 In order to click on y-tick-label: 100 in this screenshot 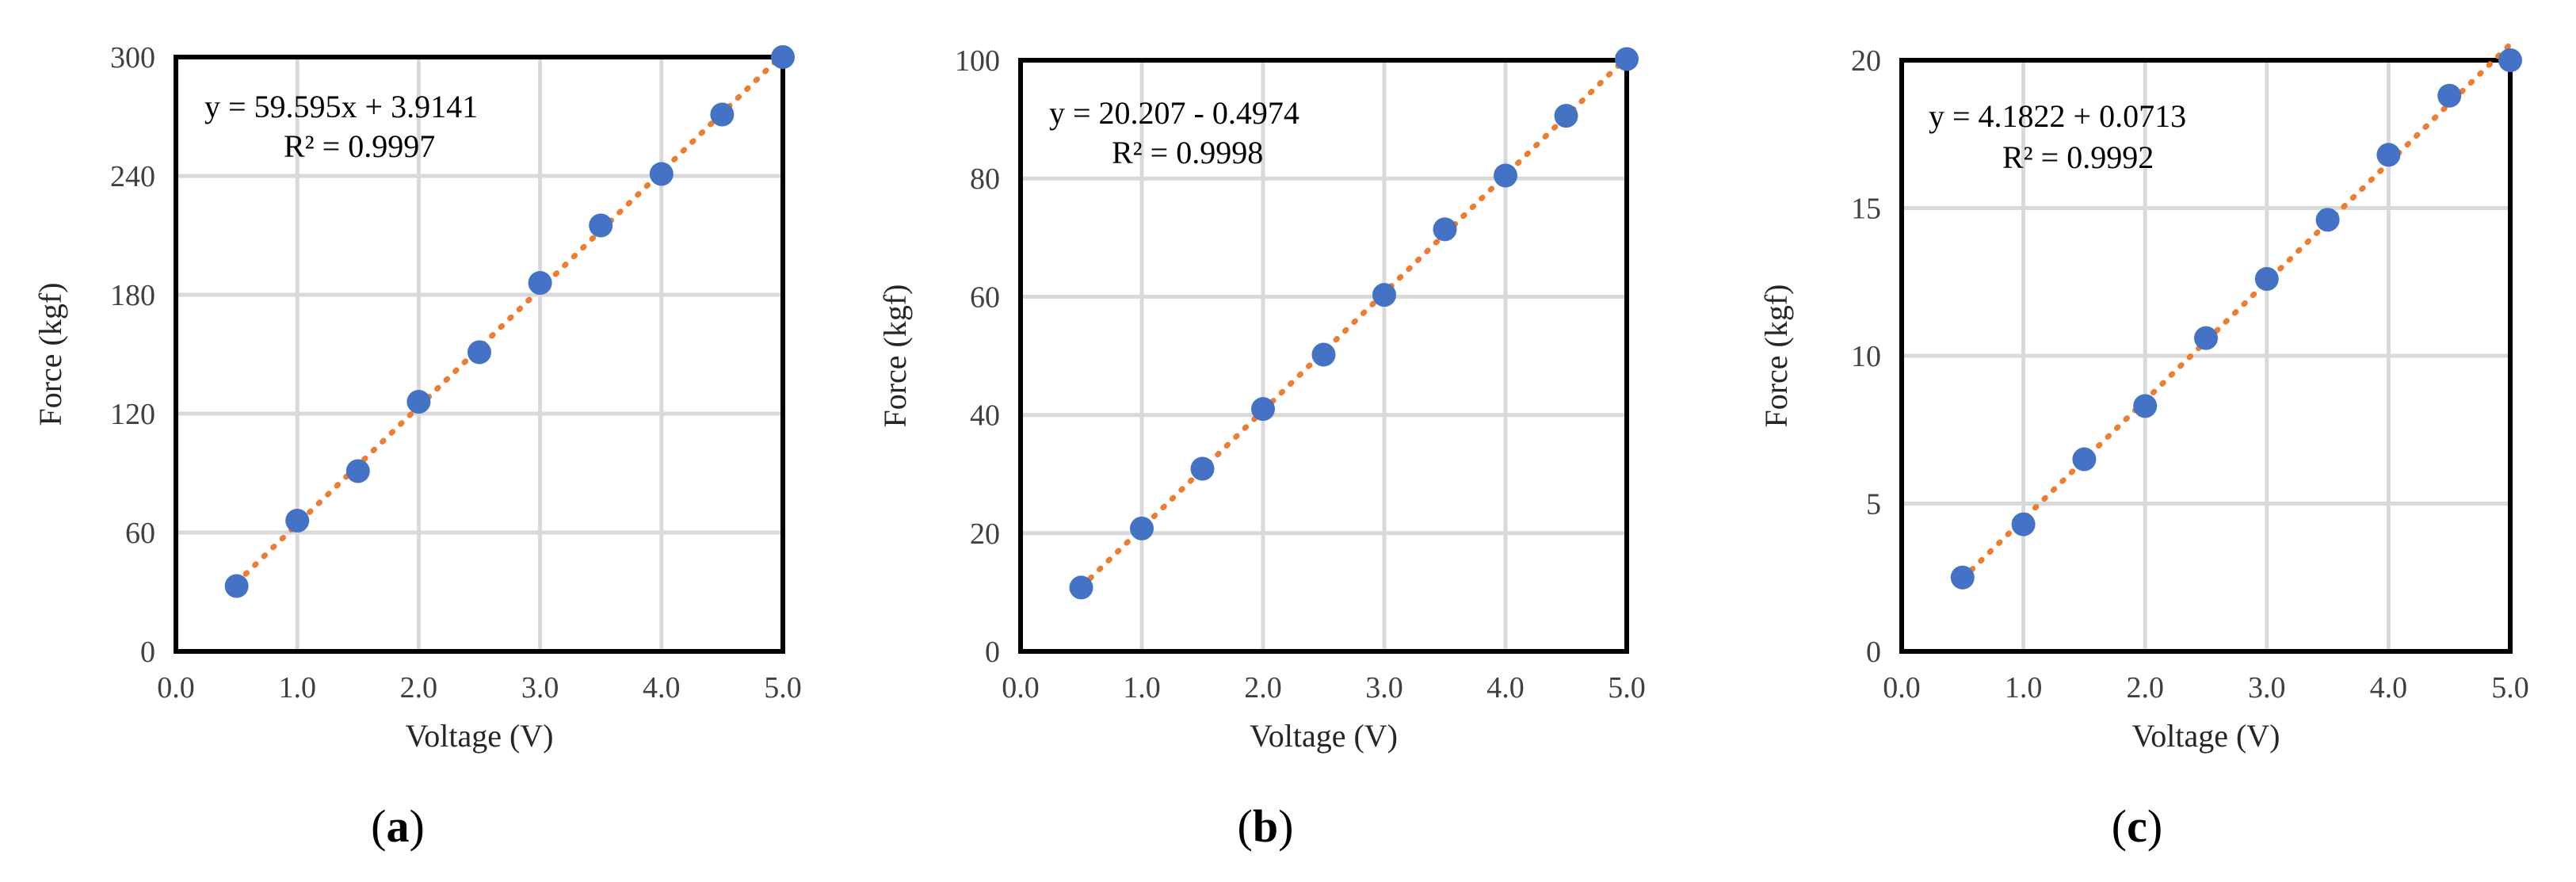, I will do `click(978, 61)`.